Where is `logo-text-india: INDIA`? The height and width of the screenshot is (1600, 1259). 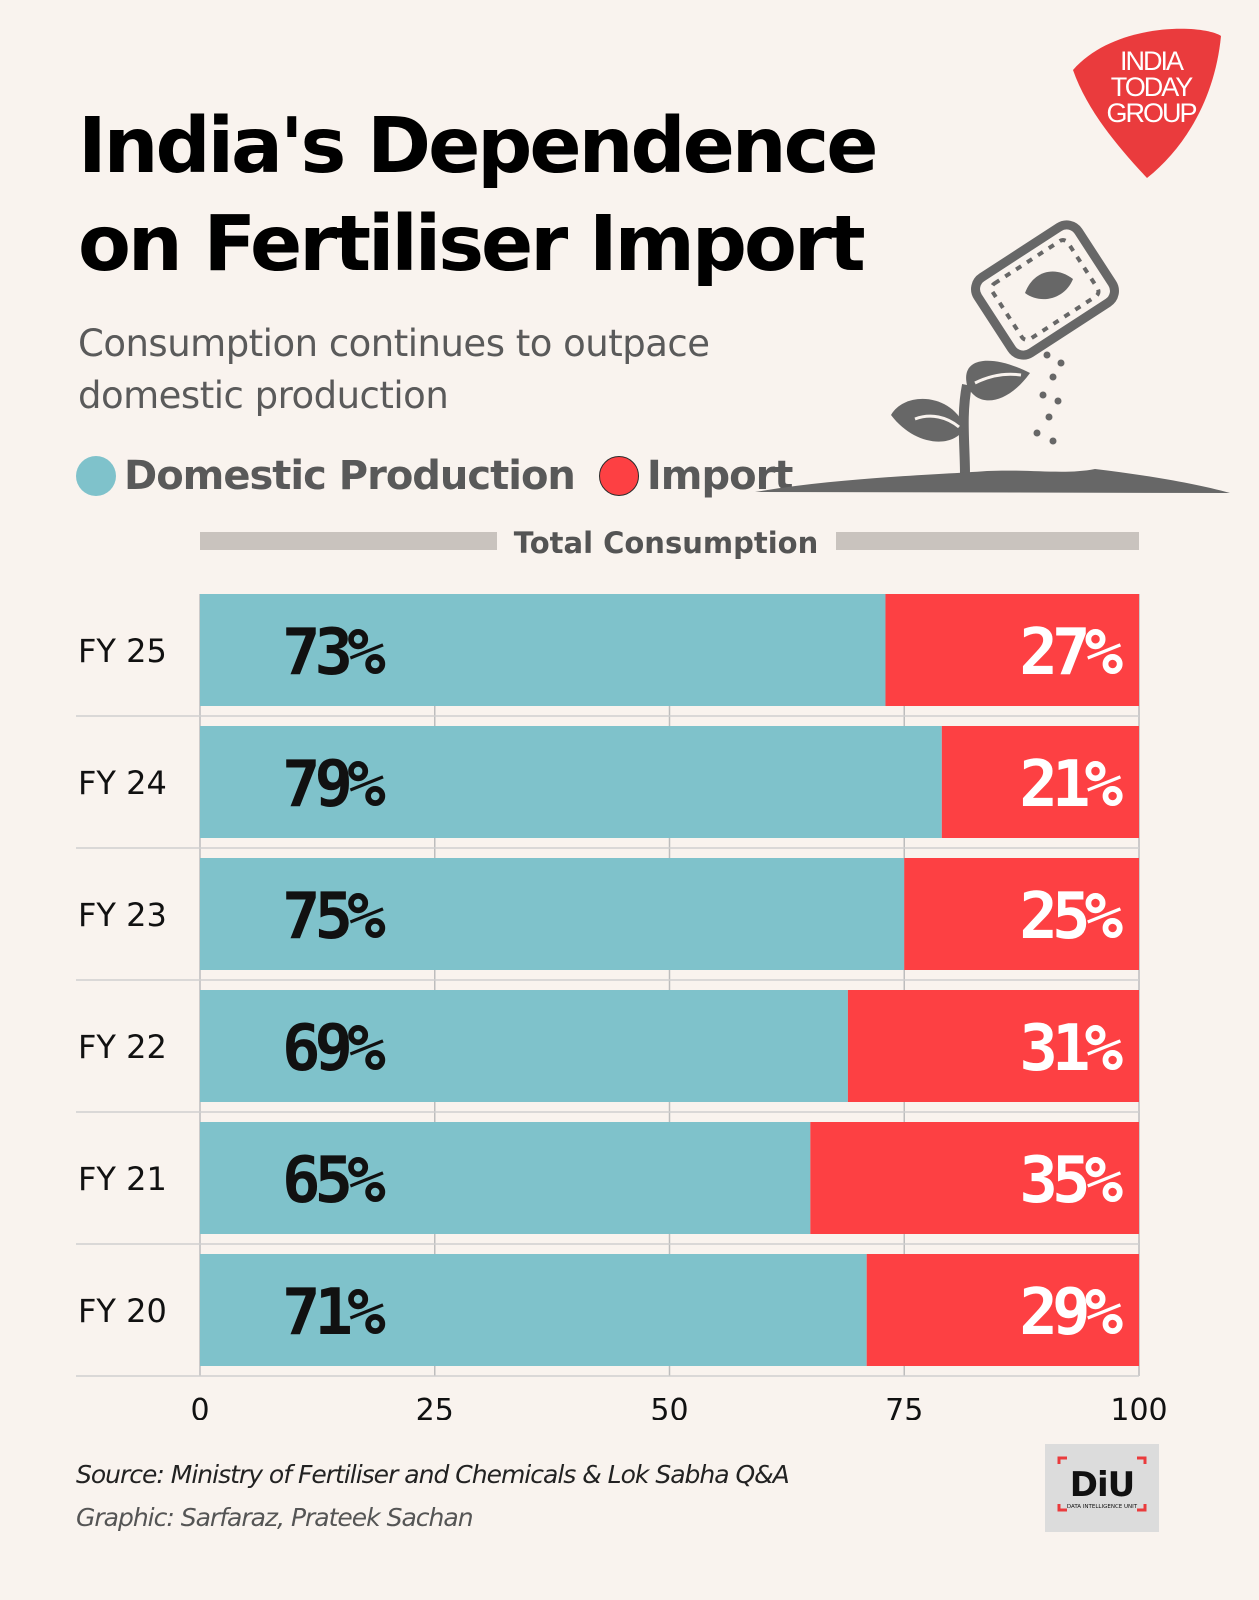 logo-text-india: INDIA is located at coordinates (1152, 61).